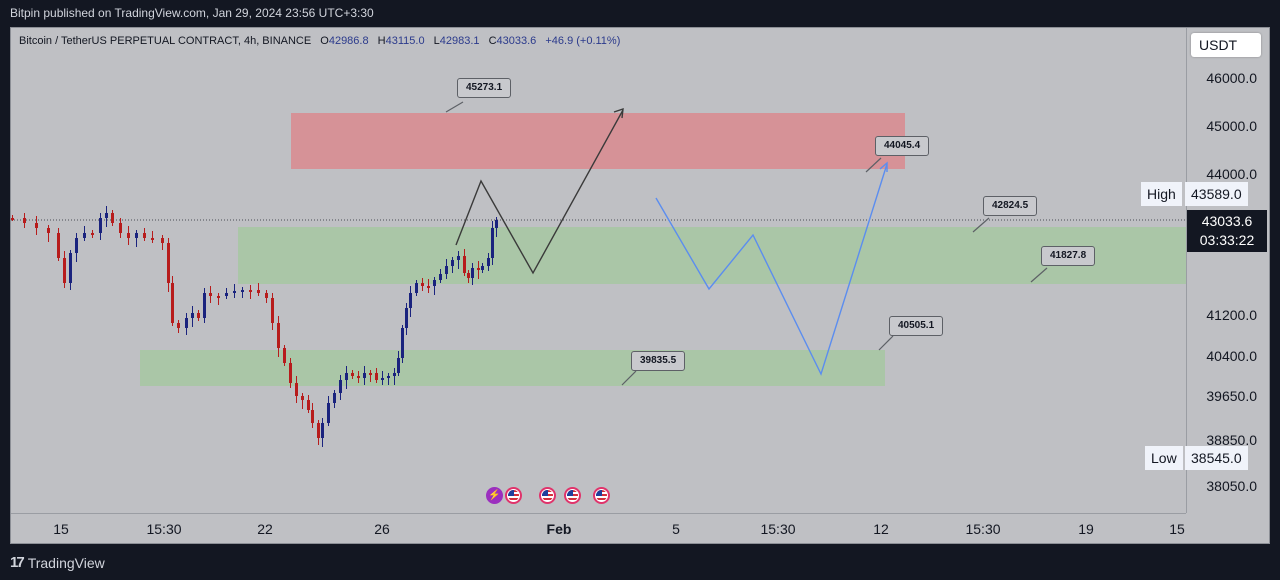 The height and width of the screenshot is (580, 1280). What do you see at coordinates (57, 562) in the screenshot?
I see `tradingview-logo: 17 TradingView` at bounding box center [57, 562].